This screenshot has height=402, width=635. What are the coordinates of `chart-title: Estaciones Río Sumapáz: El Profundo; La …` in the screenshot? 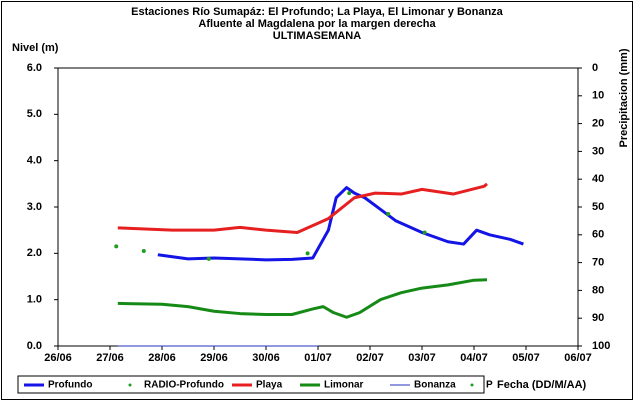 It's located at (317, 12).